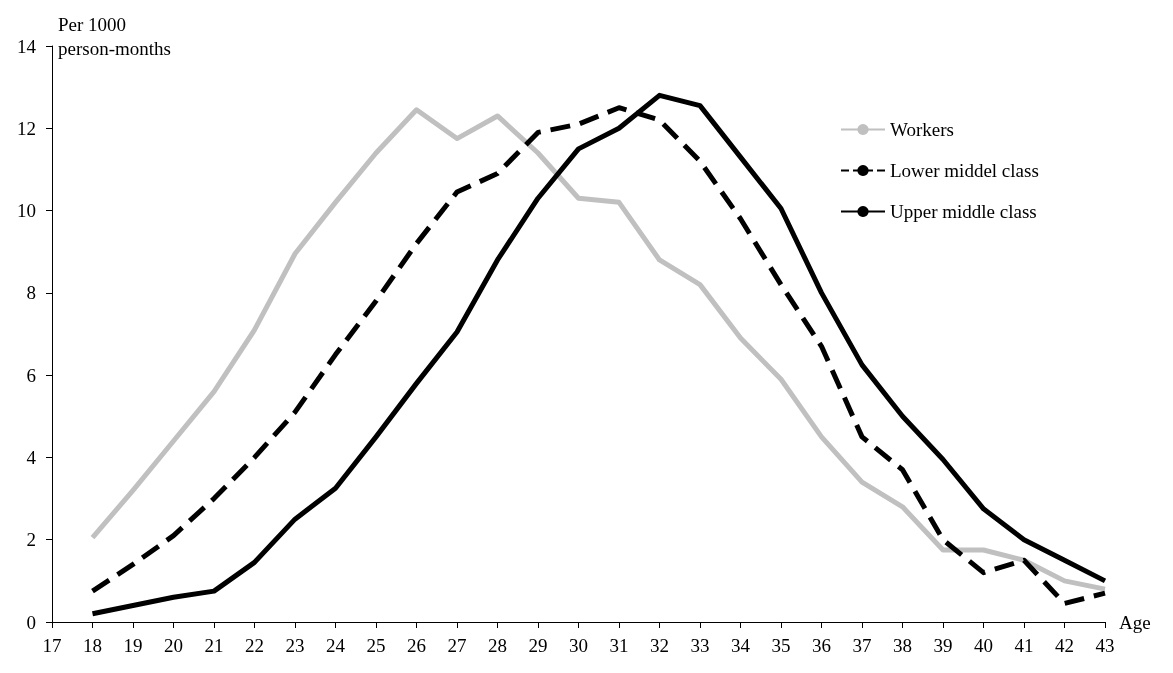 Image resolution: width=1173 pixels, height=673 pixels. What do you see at coordinates (31, 622) in the screenshot?
I see `y-tick-label: 0` at bounding box center [31, 622].